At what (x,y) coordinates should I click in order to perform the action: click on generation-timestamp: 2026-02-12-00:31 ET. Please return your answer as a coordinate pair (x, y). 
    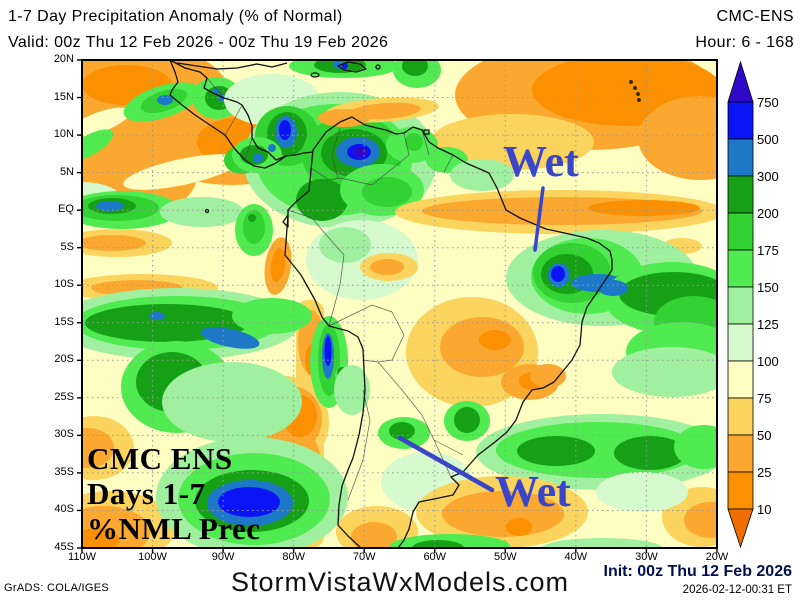
    Looking at the image, I should click on (737, 590).